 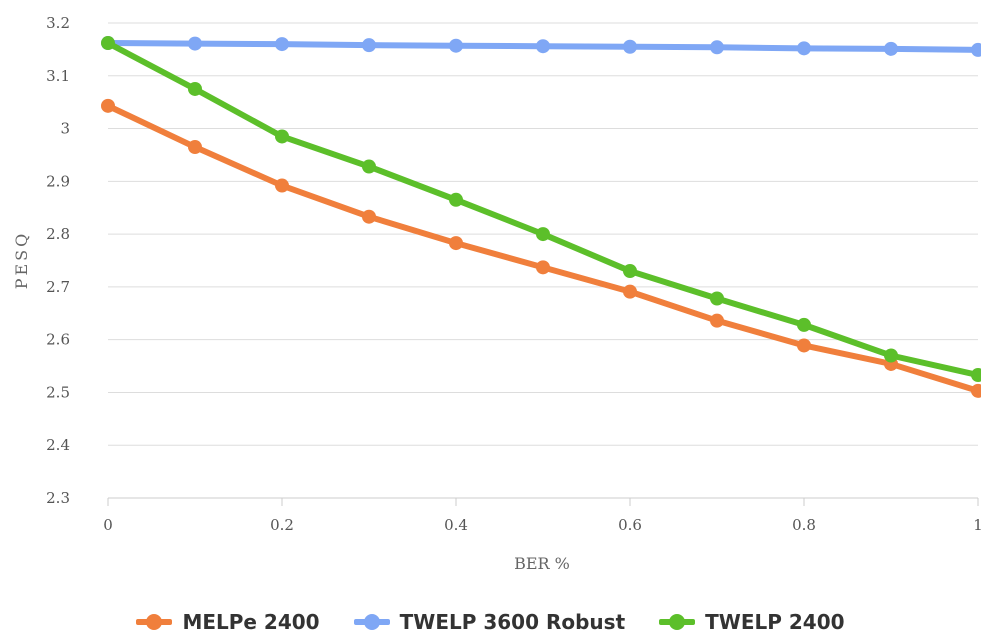 What do you see at coordinates (58, 445) in the screenshot?
I see `y-tick-label: 2.4` at bounding box center [58, 445].